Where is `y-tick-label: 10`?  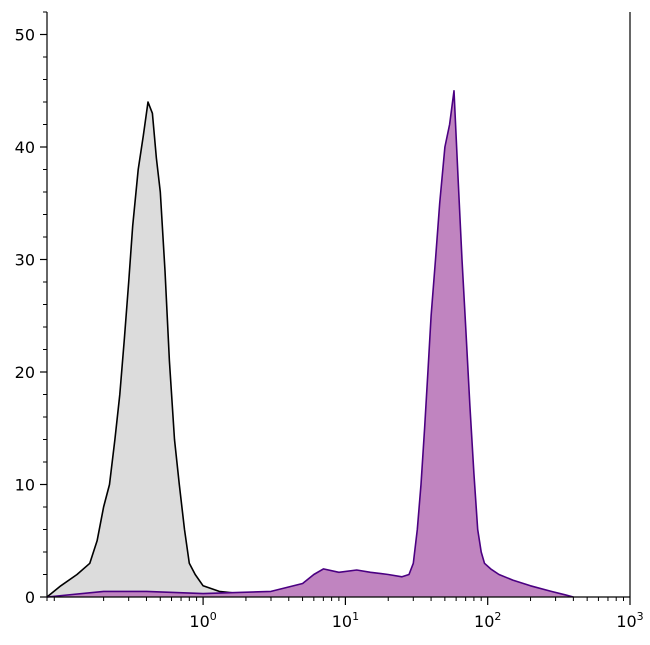 y-tick-label: 10 is located at coordinates (25, 485).